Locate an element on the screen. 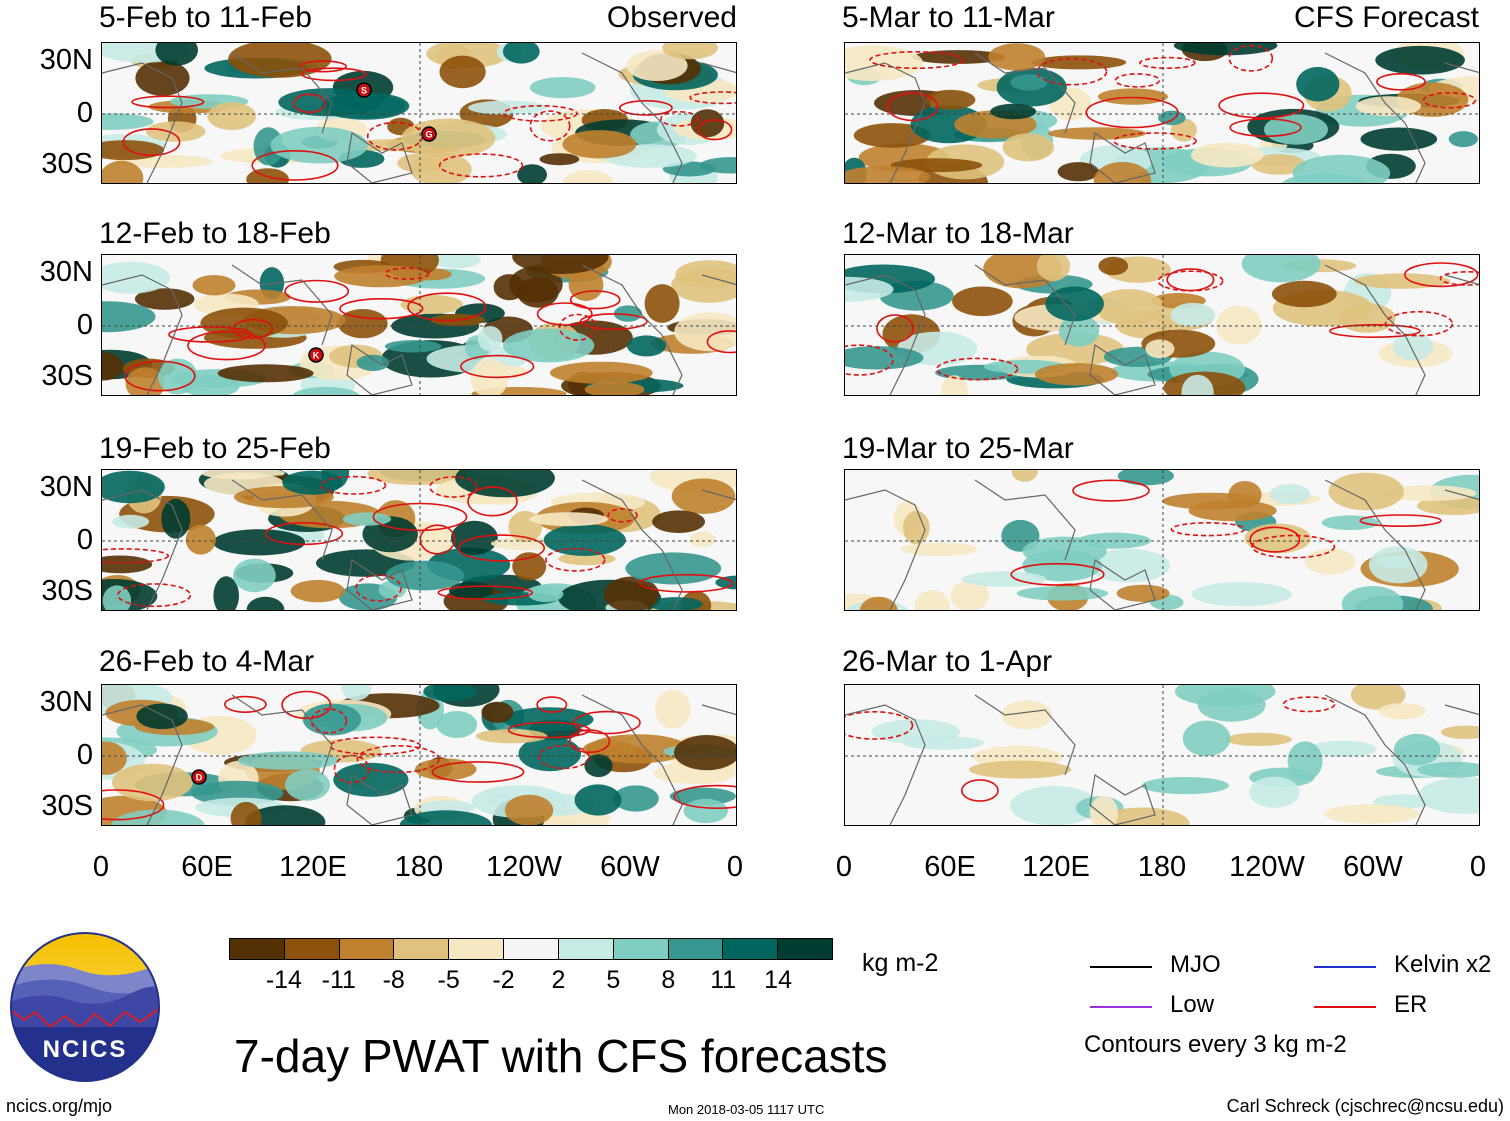  footer-timestamp: Mon 2018-03-05 1117 UTC is located at coordinates (746, 1109).